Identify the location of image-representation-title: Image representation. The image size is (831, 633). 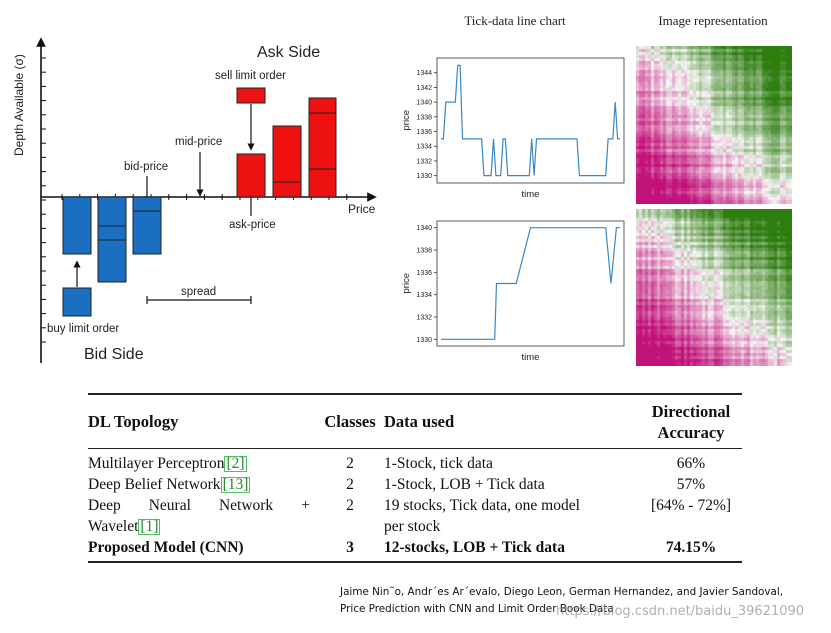
(713, 20).